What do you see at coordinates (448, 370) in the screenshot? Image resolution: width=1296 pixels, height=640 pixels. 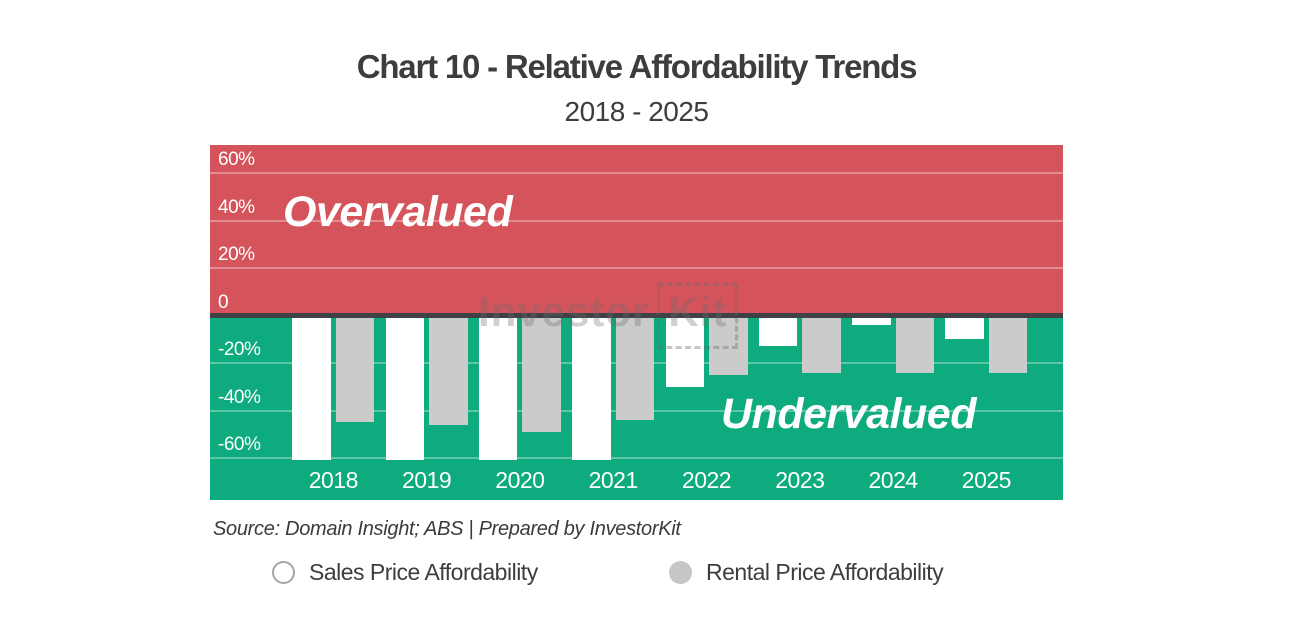 I see `rental-bar-2019` at bounding box center [448, 370].